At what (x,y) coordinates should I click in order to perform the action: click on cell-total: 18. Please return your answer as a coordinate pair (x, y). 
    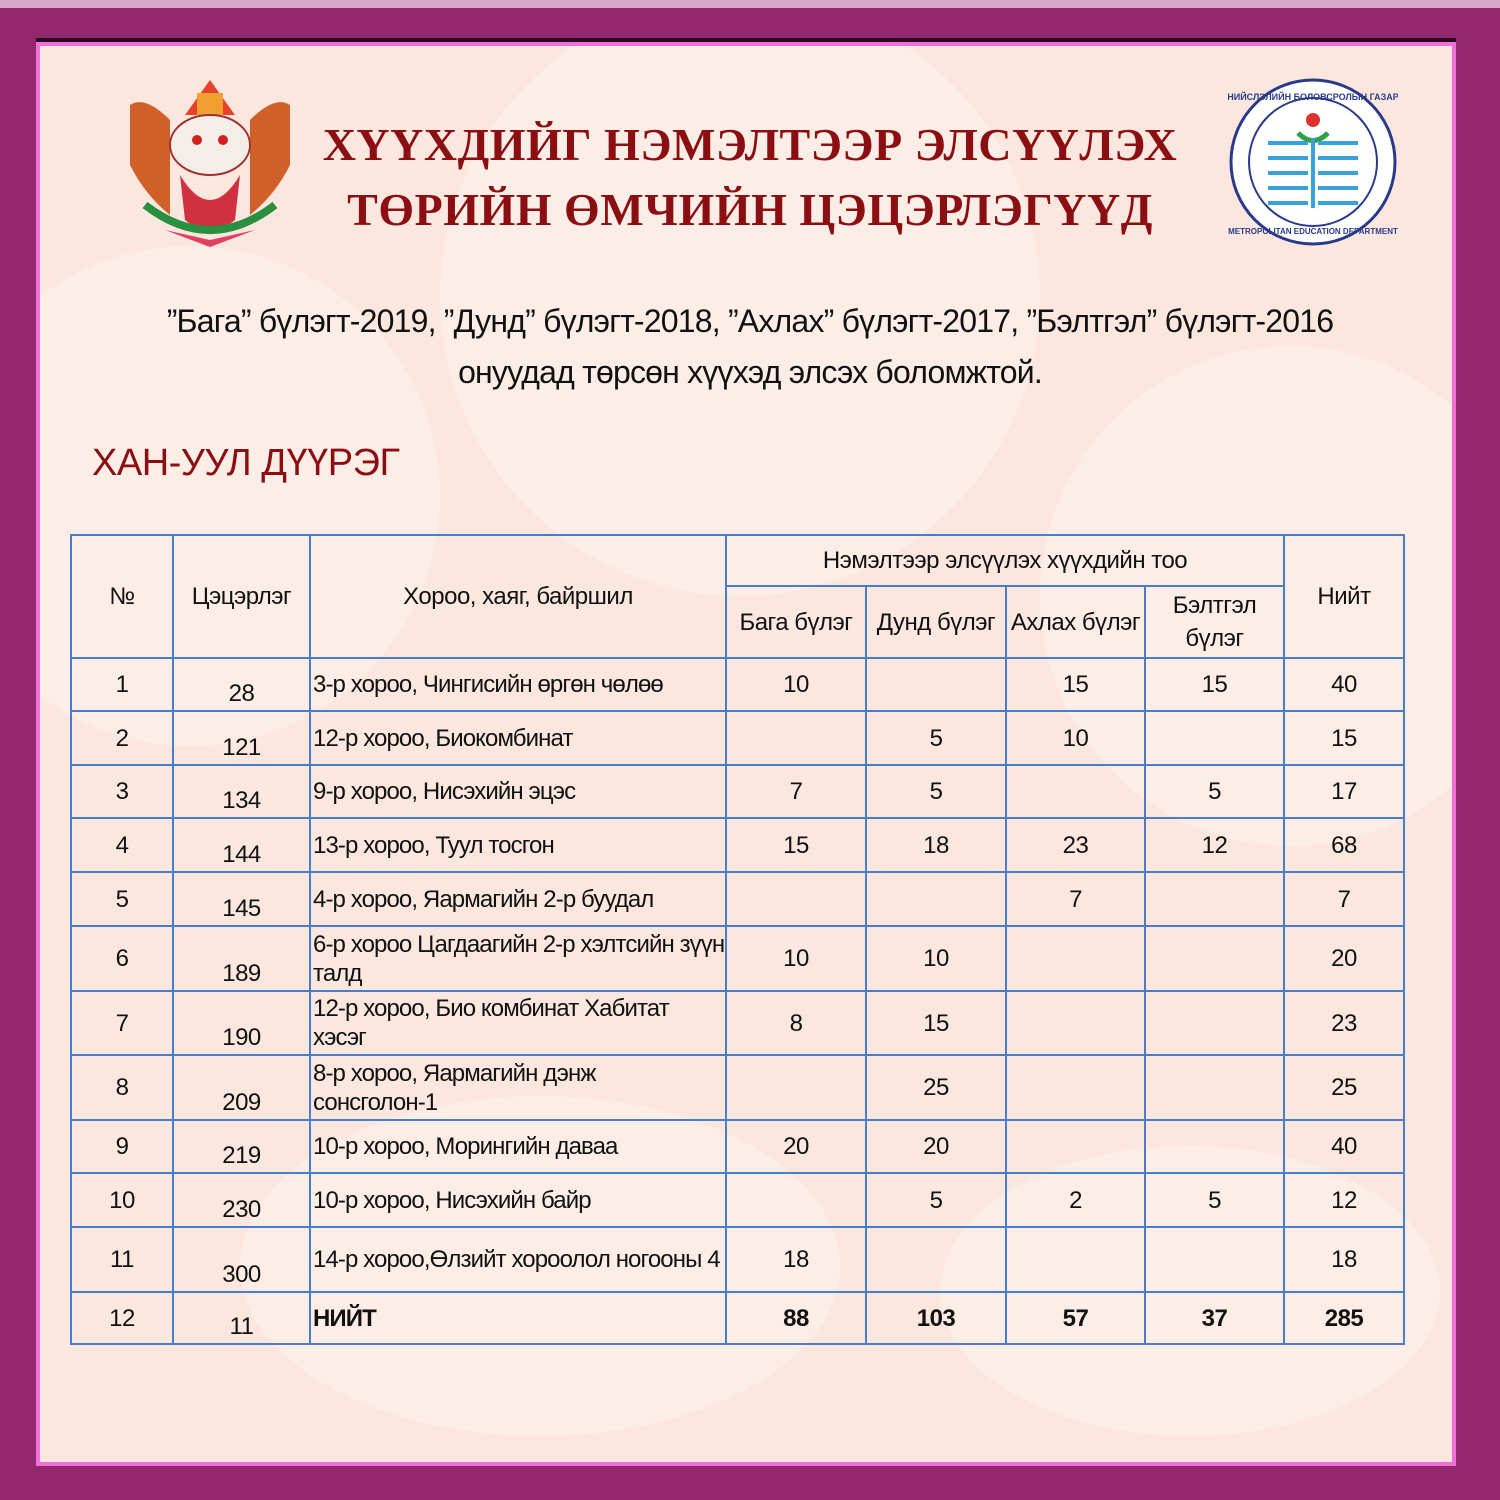
    Looking at the image, I should click on (1344, 1259).